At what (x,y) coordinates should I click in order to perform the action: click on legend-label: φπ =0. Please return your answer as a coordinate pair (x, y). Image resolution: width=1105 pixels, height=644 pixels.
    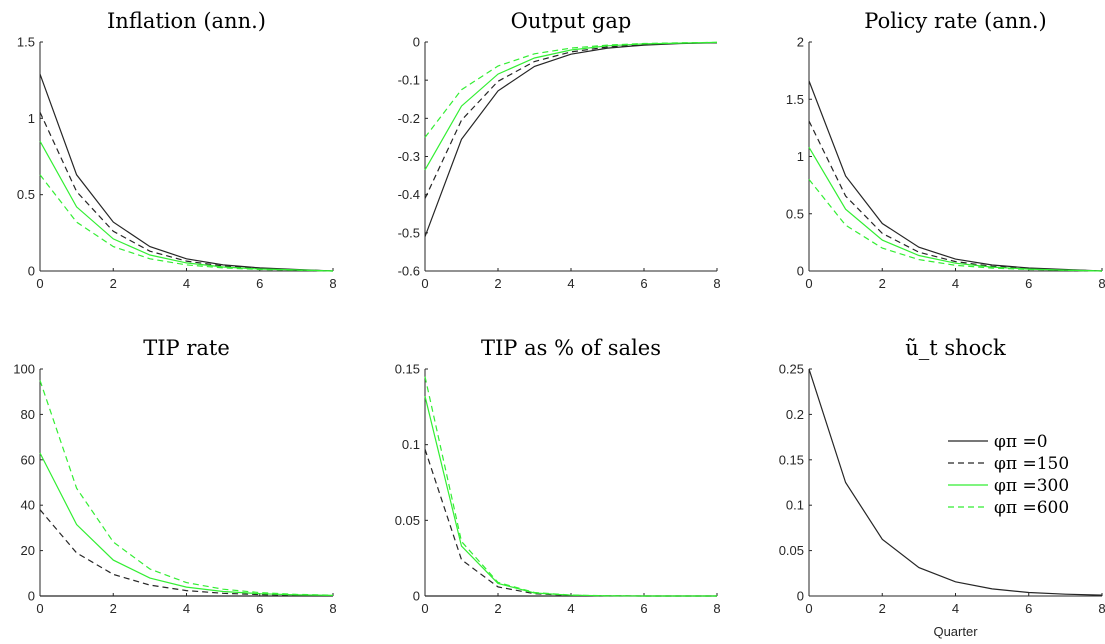
    Looking at the image, I should click on (1021, 442).